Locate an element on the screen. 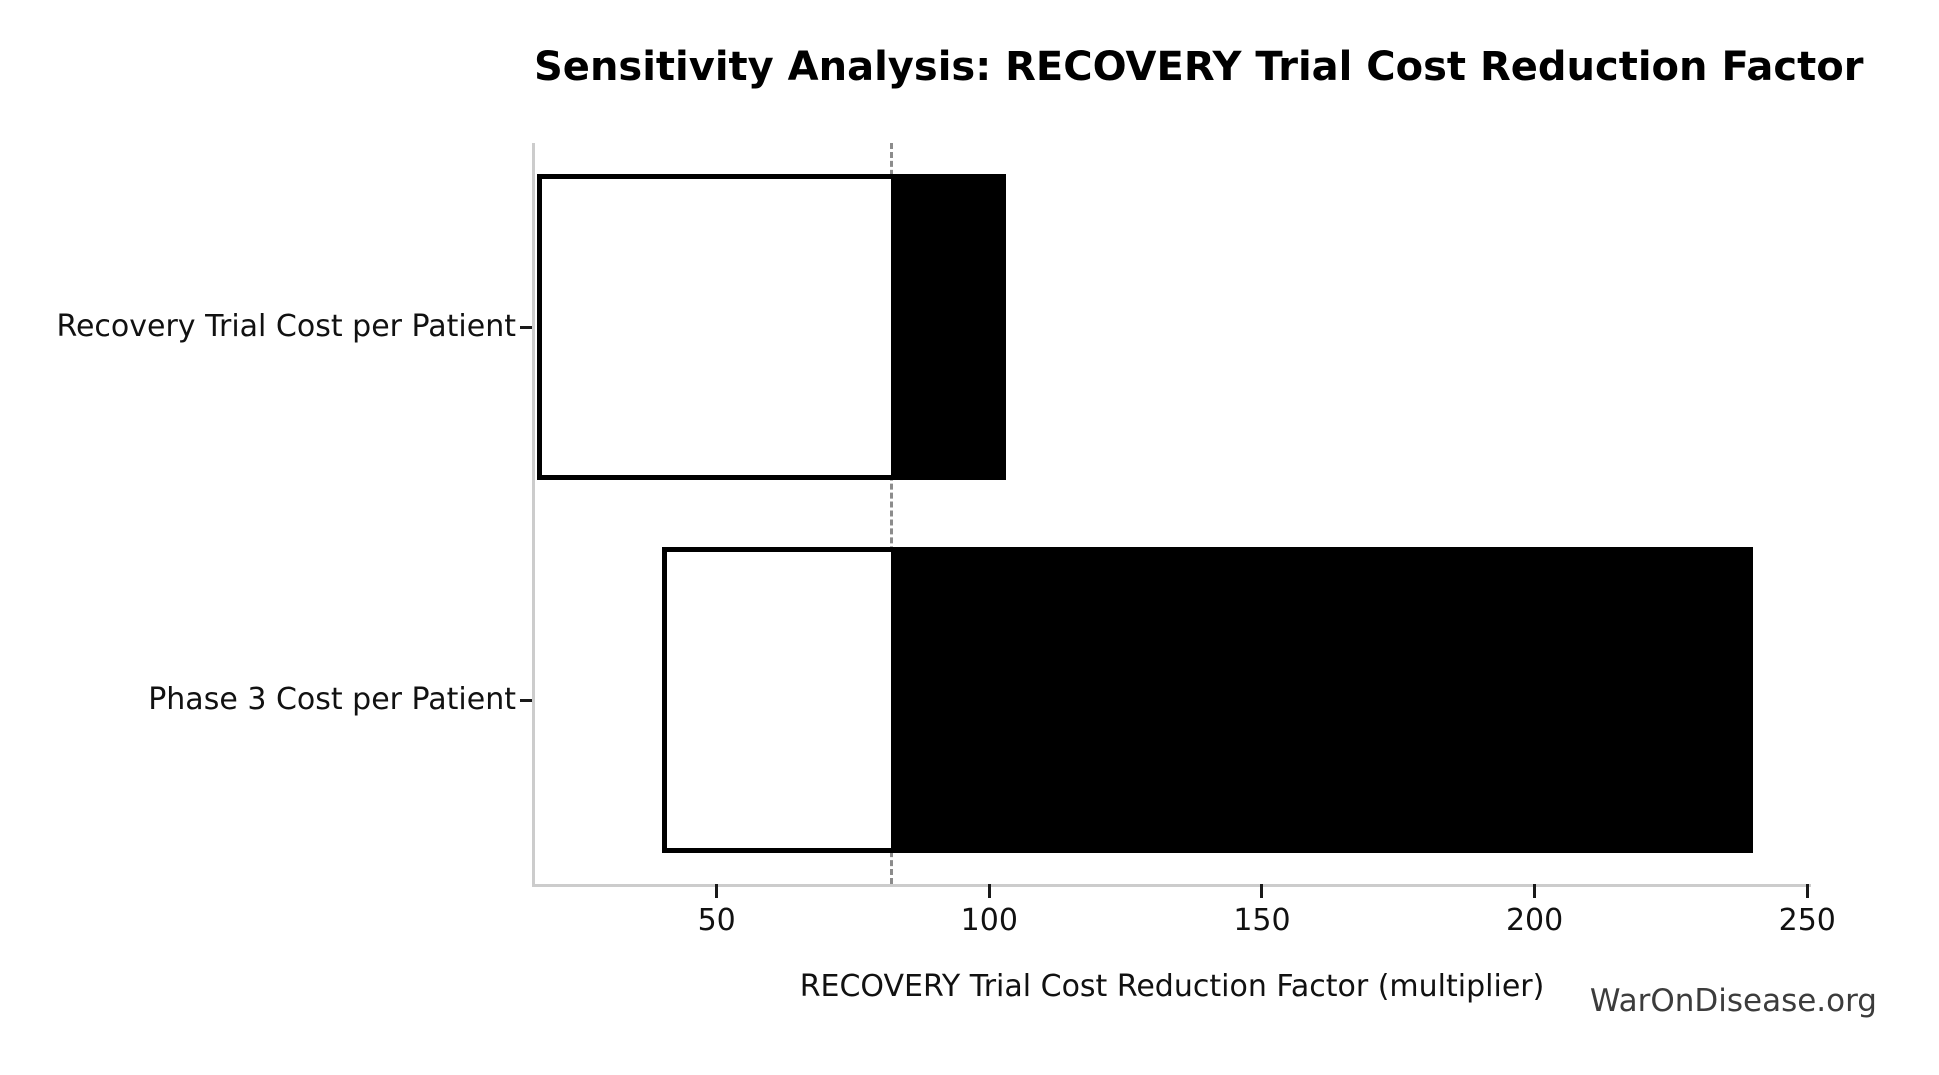 This screenshot has height=1075, width=1939. x-tick-label-4: 250 is located at coordinates (1807, 920).